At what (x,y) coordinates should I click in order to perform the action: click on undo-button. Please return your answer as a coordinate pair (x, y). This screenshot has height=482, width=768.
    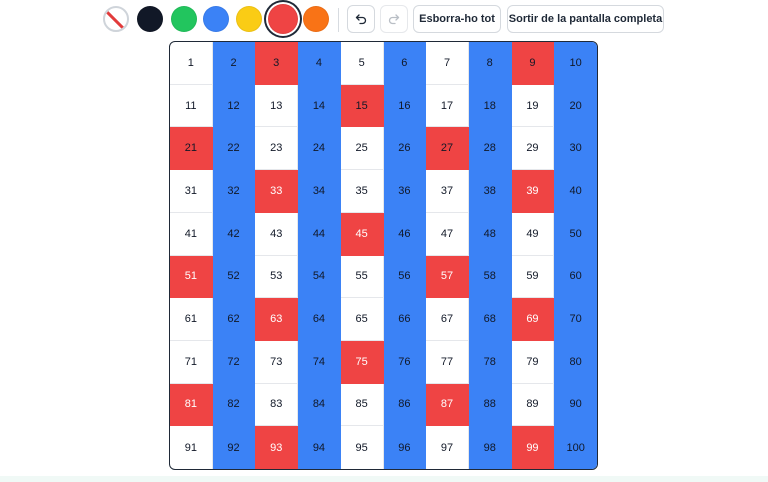
    Looking at the image, I should click on (361, 19).